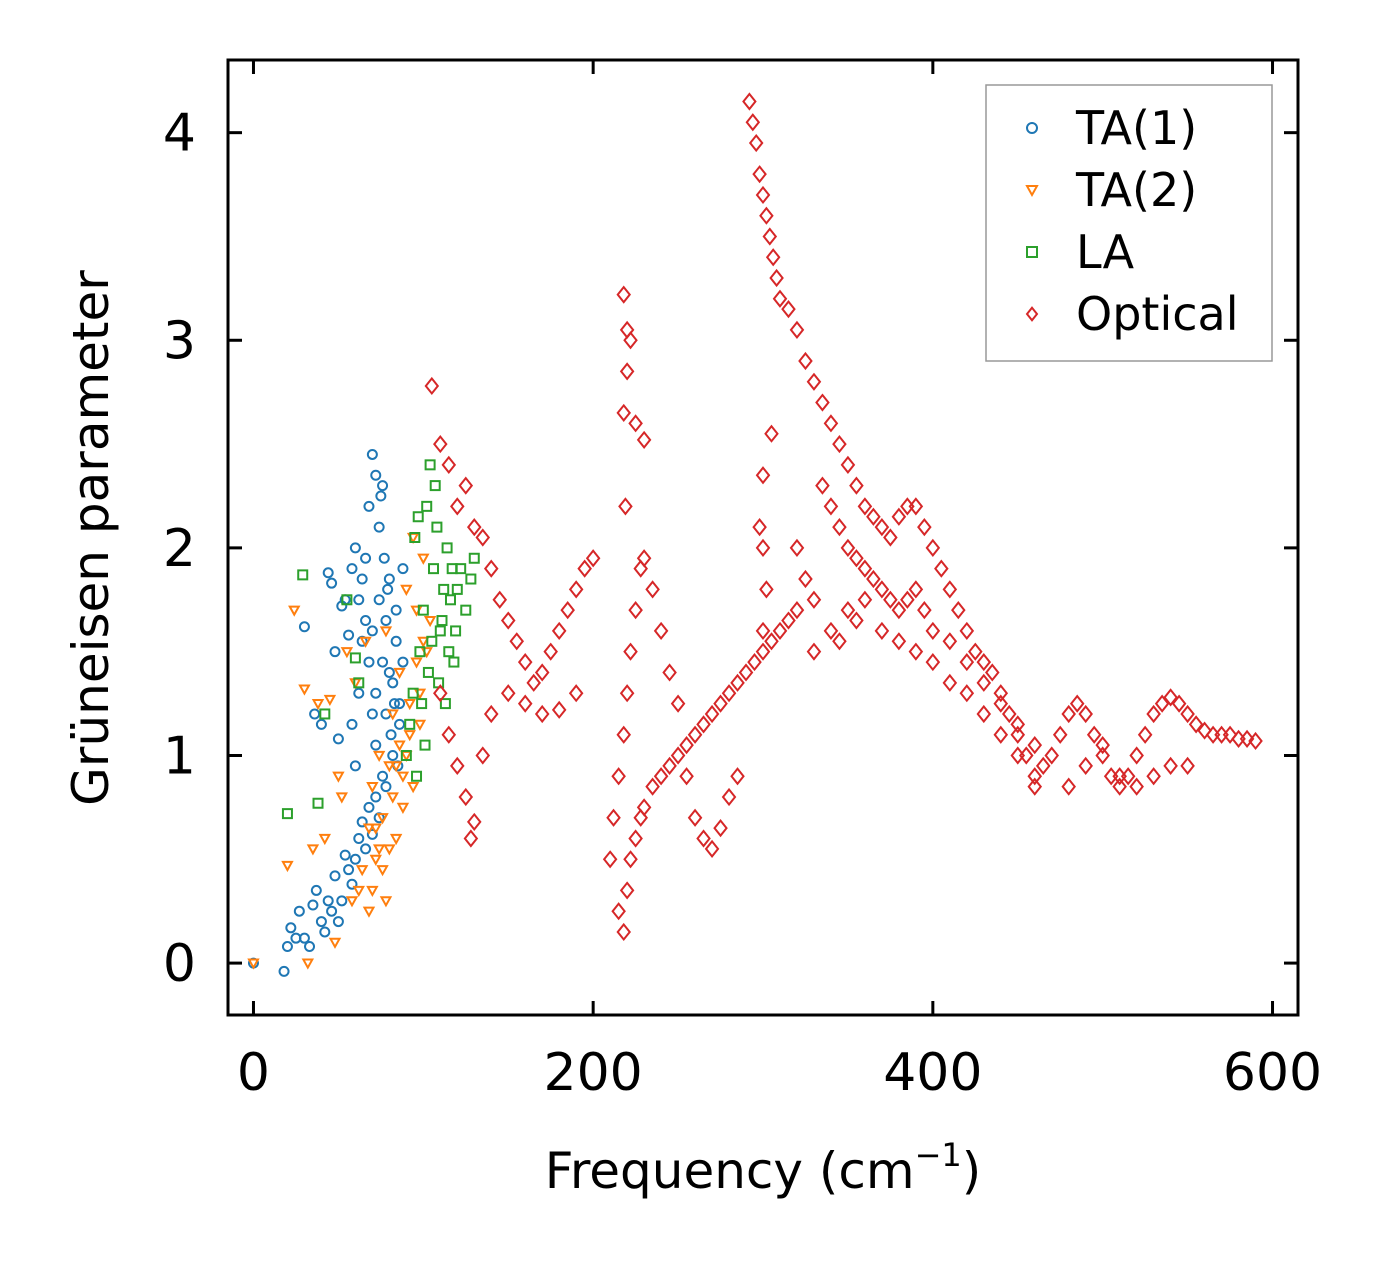 The width and height of the screenshot is (1383, 1264). I want to click on y-tick-label: 1, so click(179, 756).